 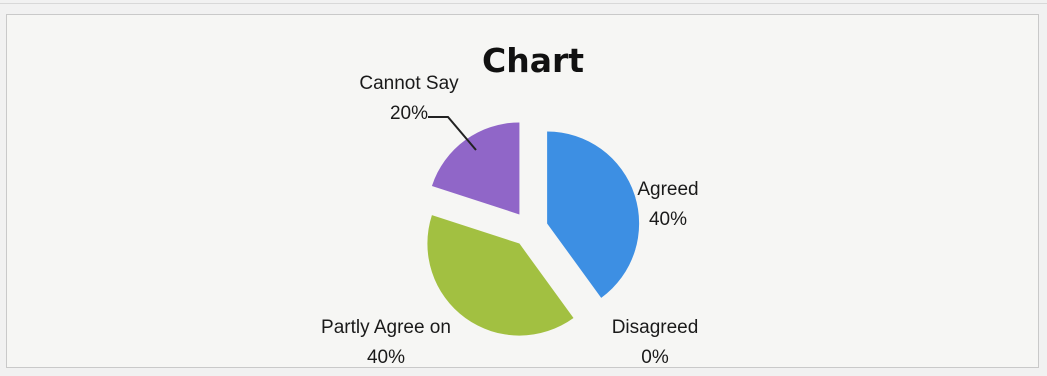 What do you see at coordinates (593, 214) in the screenshot?
I see `pie-slice-agreed` at bounding box center [593, 214].